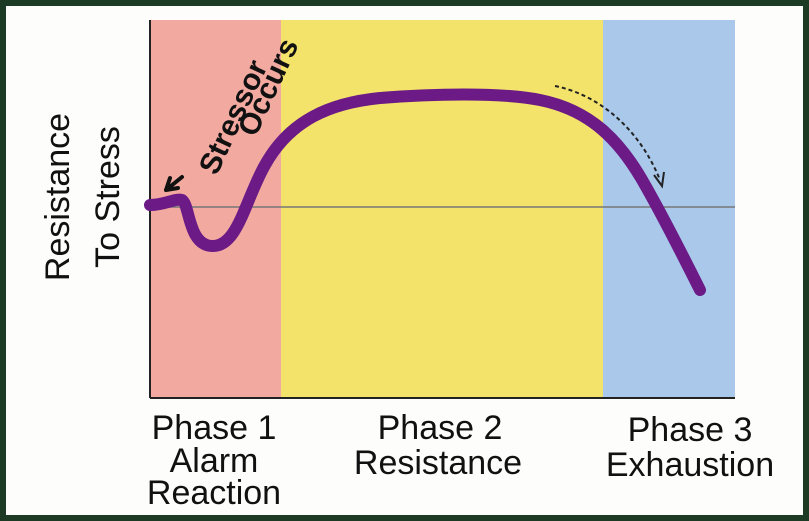  What do you see at coordinates (659, 180) in the screenshot?
I see `decline-arrowhead` at bounding box center [659, 180].